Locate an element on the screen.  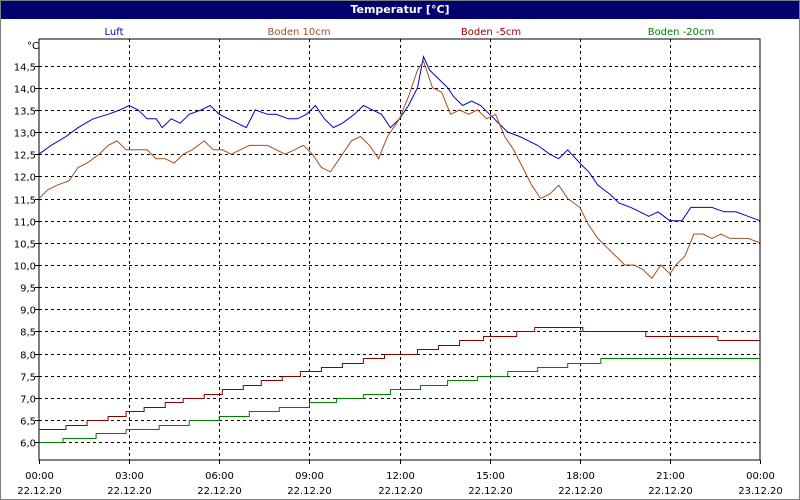
y-tick-label: 11,5 is located at coordinates (25, 201).